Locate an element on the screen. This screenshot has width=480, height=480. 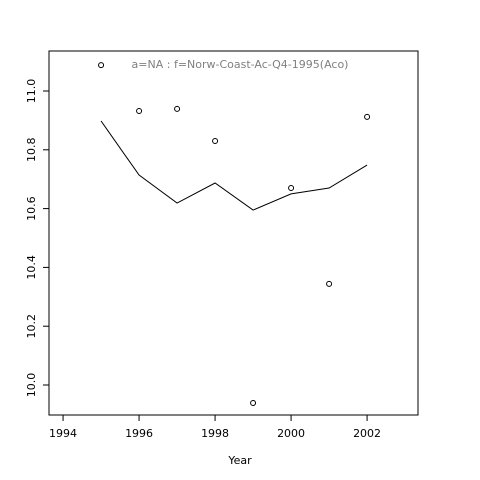
y-tick-label: 10.2 is located at coordinates (31, 326).